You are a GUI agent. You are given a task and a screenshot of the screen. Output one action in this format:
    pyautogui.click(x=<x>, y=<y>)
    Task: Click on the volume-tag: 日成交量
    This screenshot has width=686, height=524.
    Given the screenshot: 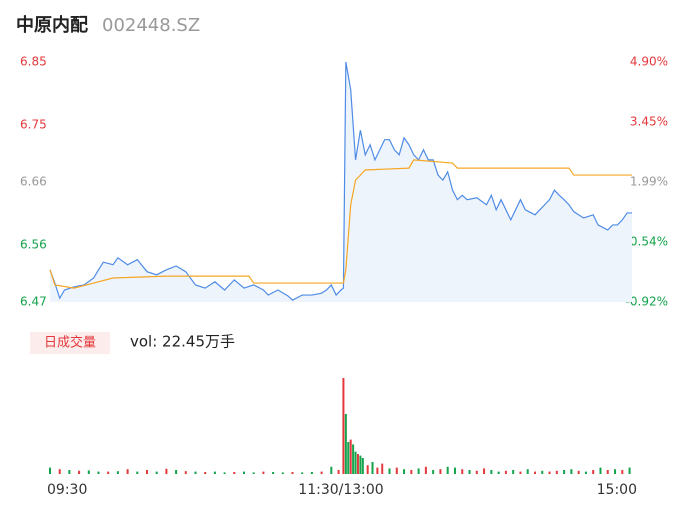 What is the action you would take?
    pyautogui.click(x=70, y=343)
    